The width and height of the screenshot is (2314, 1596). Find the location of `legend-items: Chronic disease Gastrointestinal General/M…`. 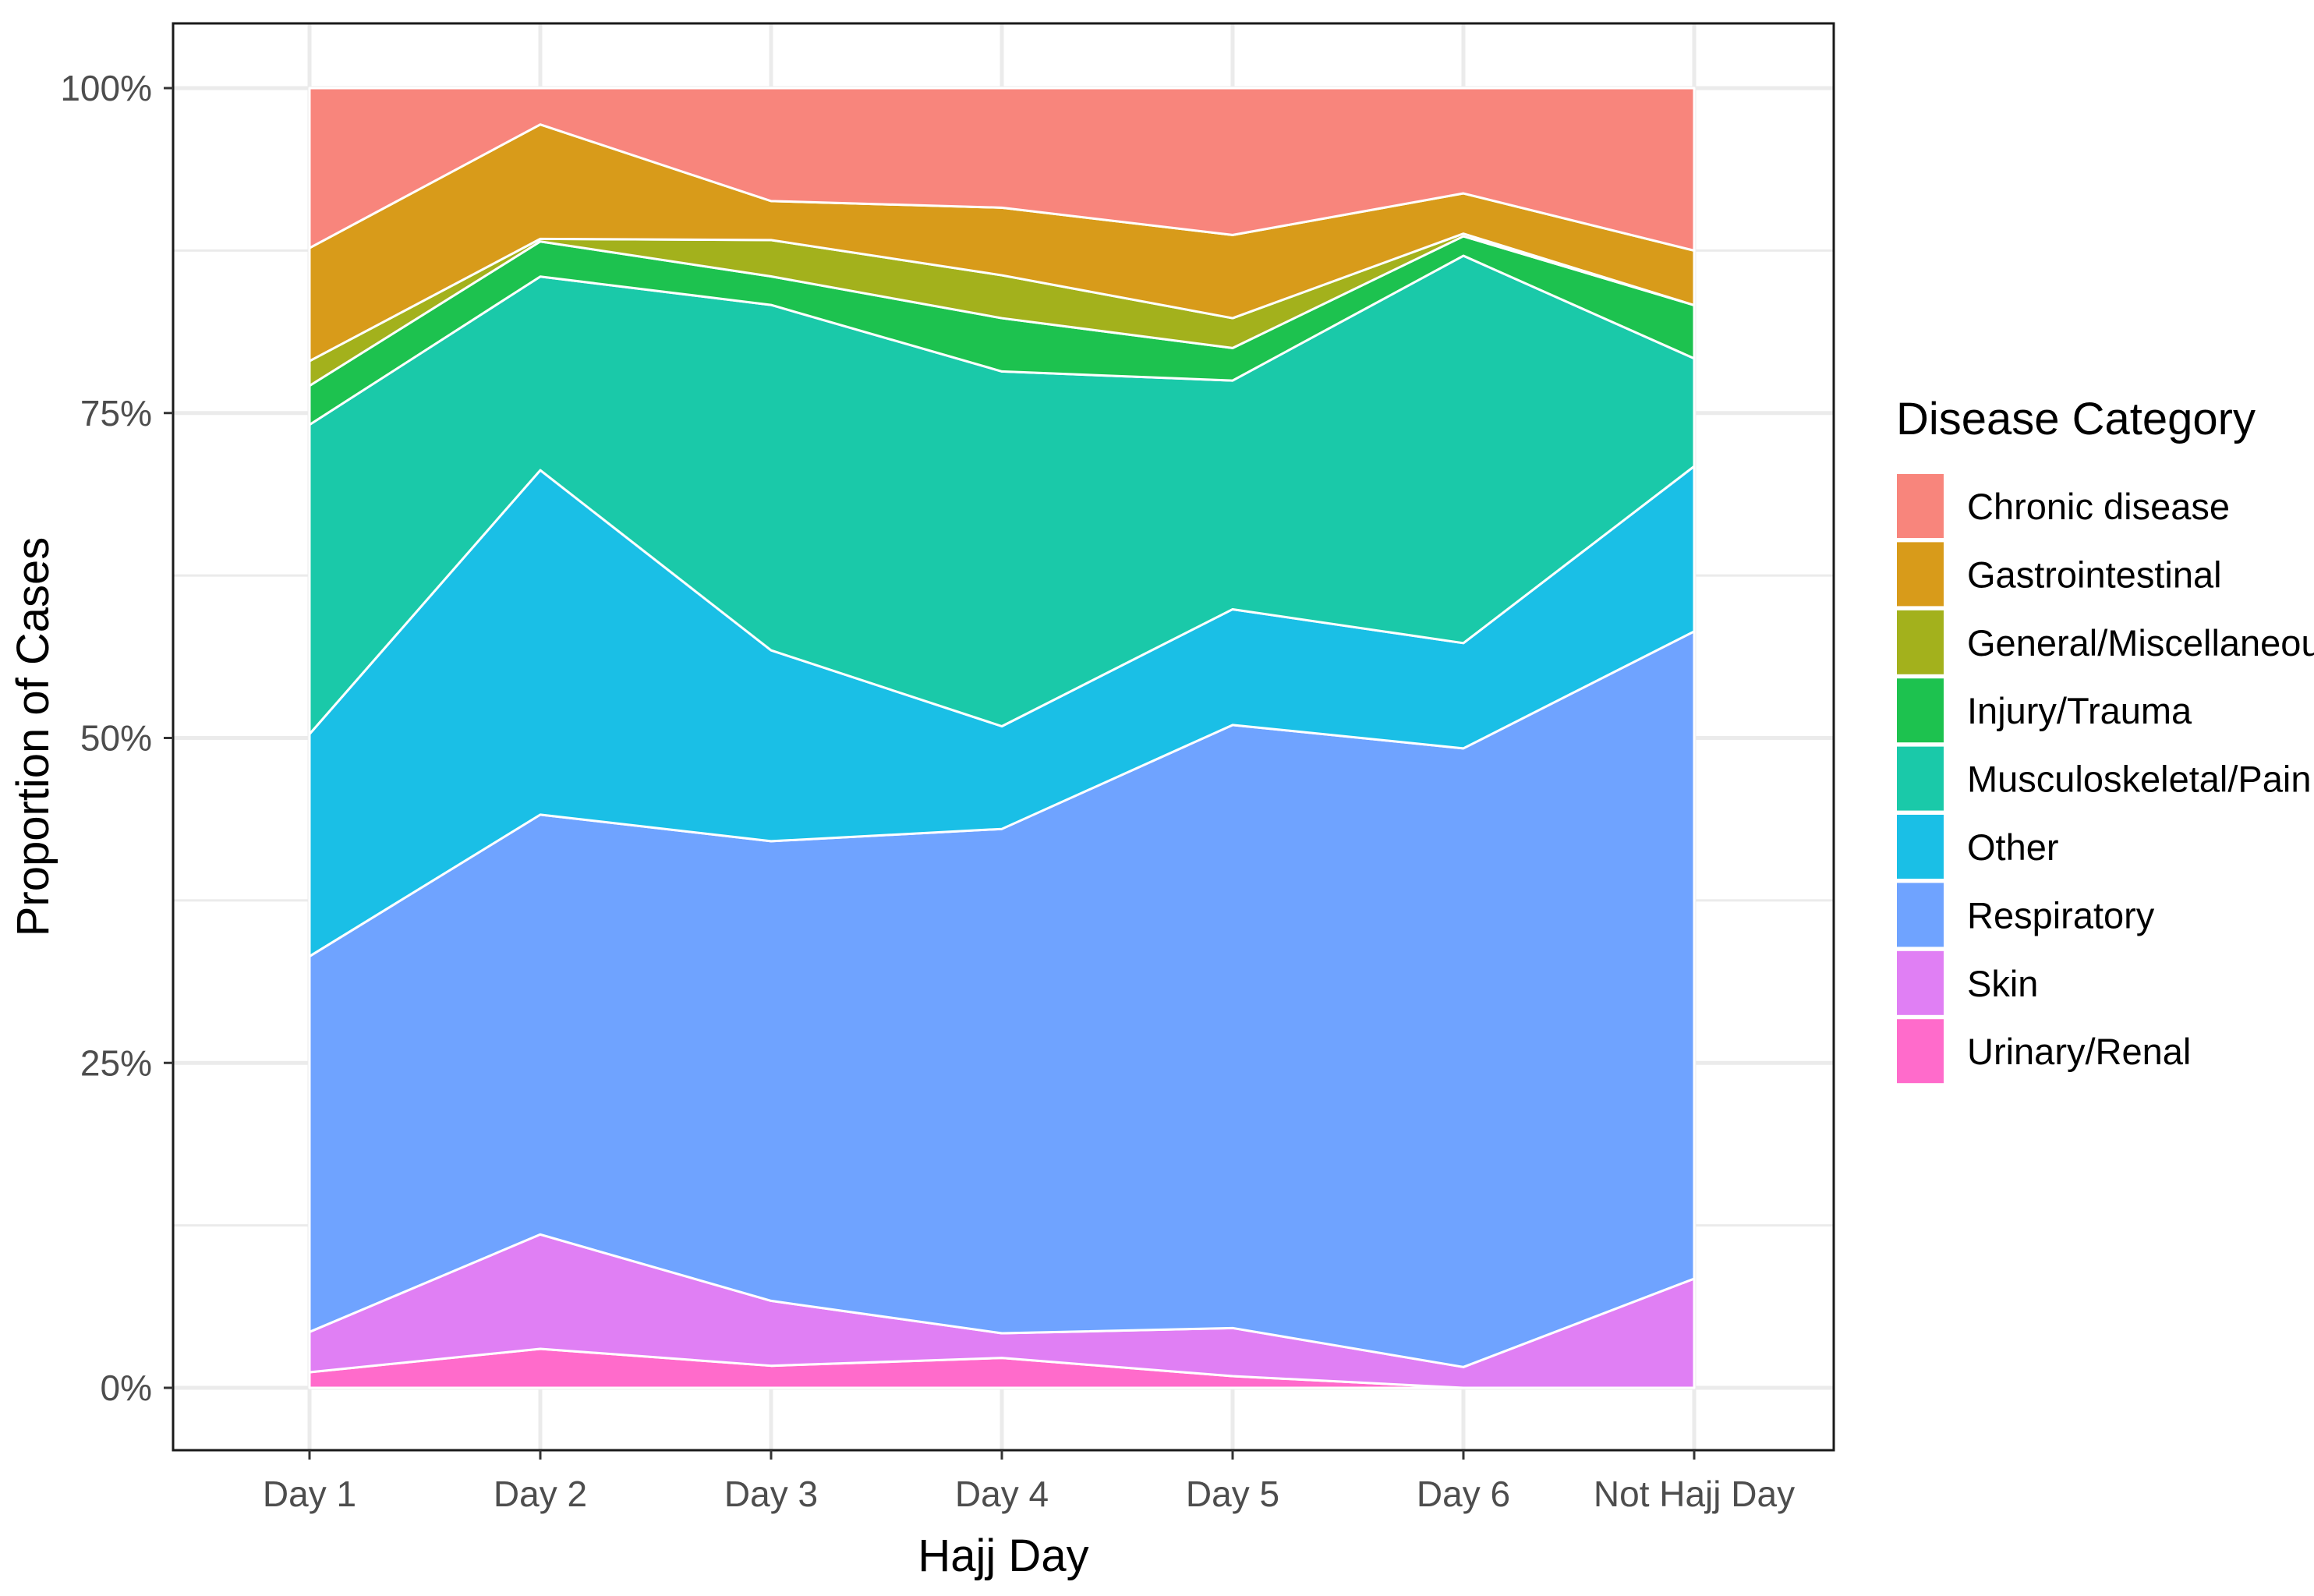

legend-items: Chronic disease Gastrointestinal General/M… is located at coordinates (2105, 779).